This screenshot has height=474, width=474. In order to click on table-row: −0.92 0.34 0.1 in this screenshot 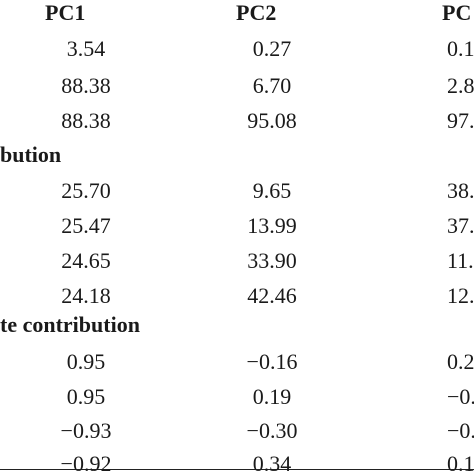, I will do `click(237, 463)`.